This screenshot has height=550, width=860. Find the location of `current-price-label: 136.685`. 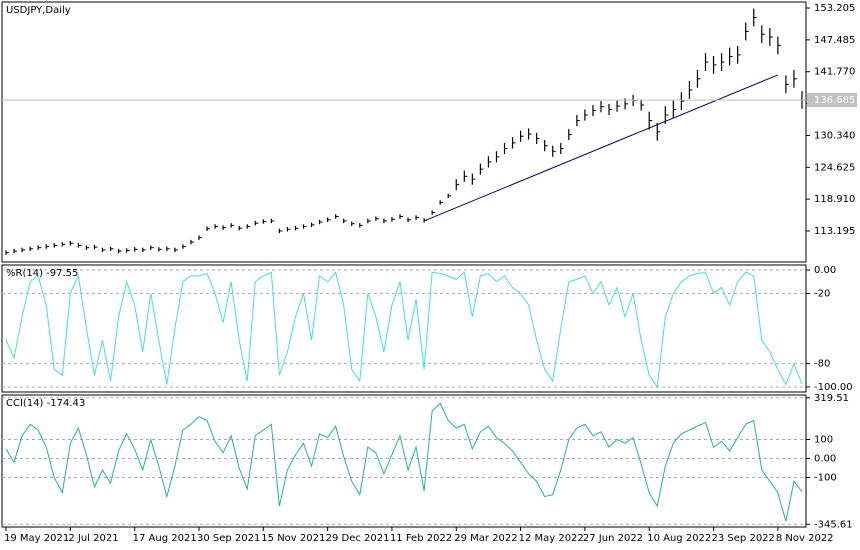

current-price-label: 136.685 is located at coordinates (834, 100).